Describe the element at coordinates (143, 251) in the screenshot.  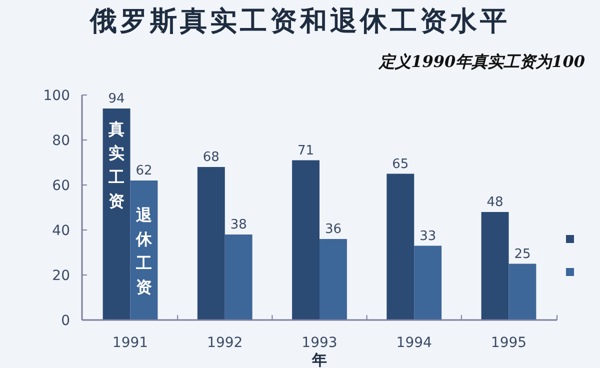
I see `series-label: 退休工资` at that location.